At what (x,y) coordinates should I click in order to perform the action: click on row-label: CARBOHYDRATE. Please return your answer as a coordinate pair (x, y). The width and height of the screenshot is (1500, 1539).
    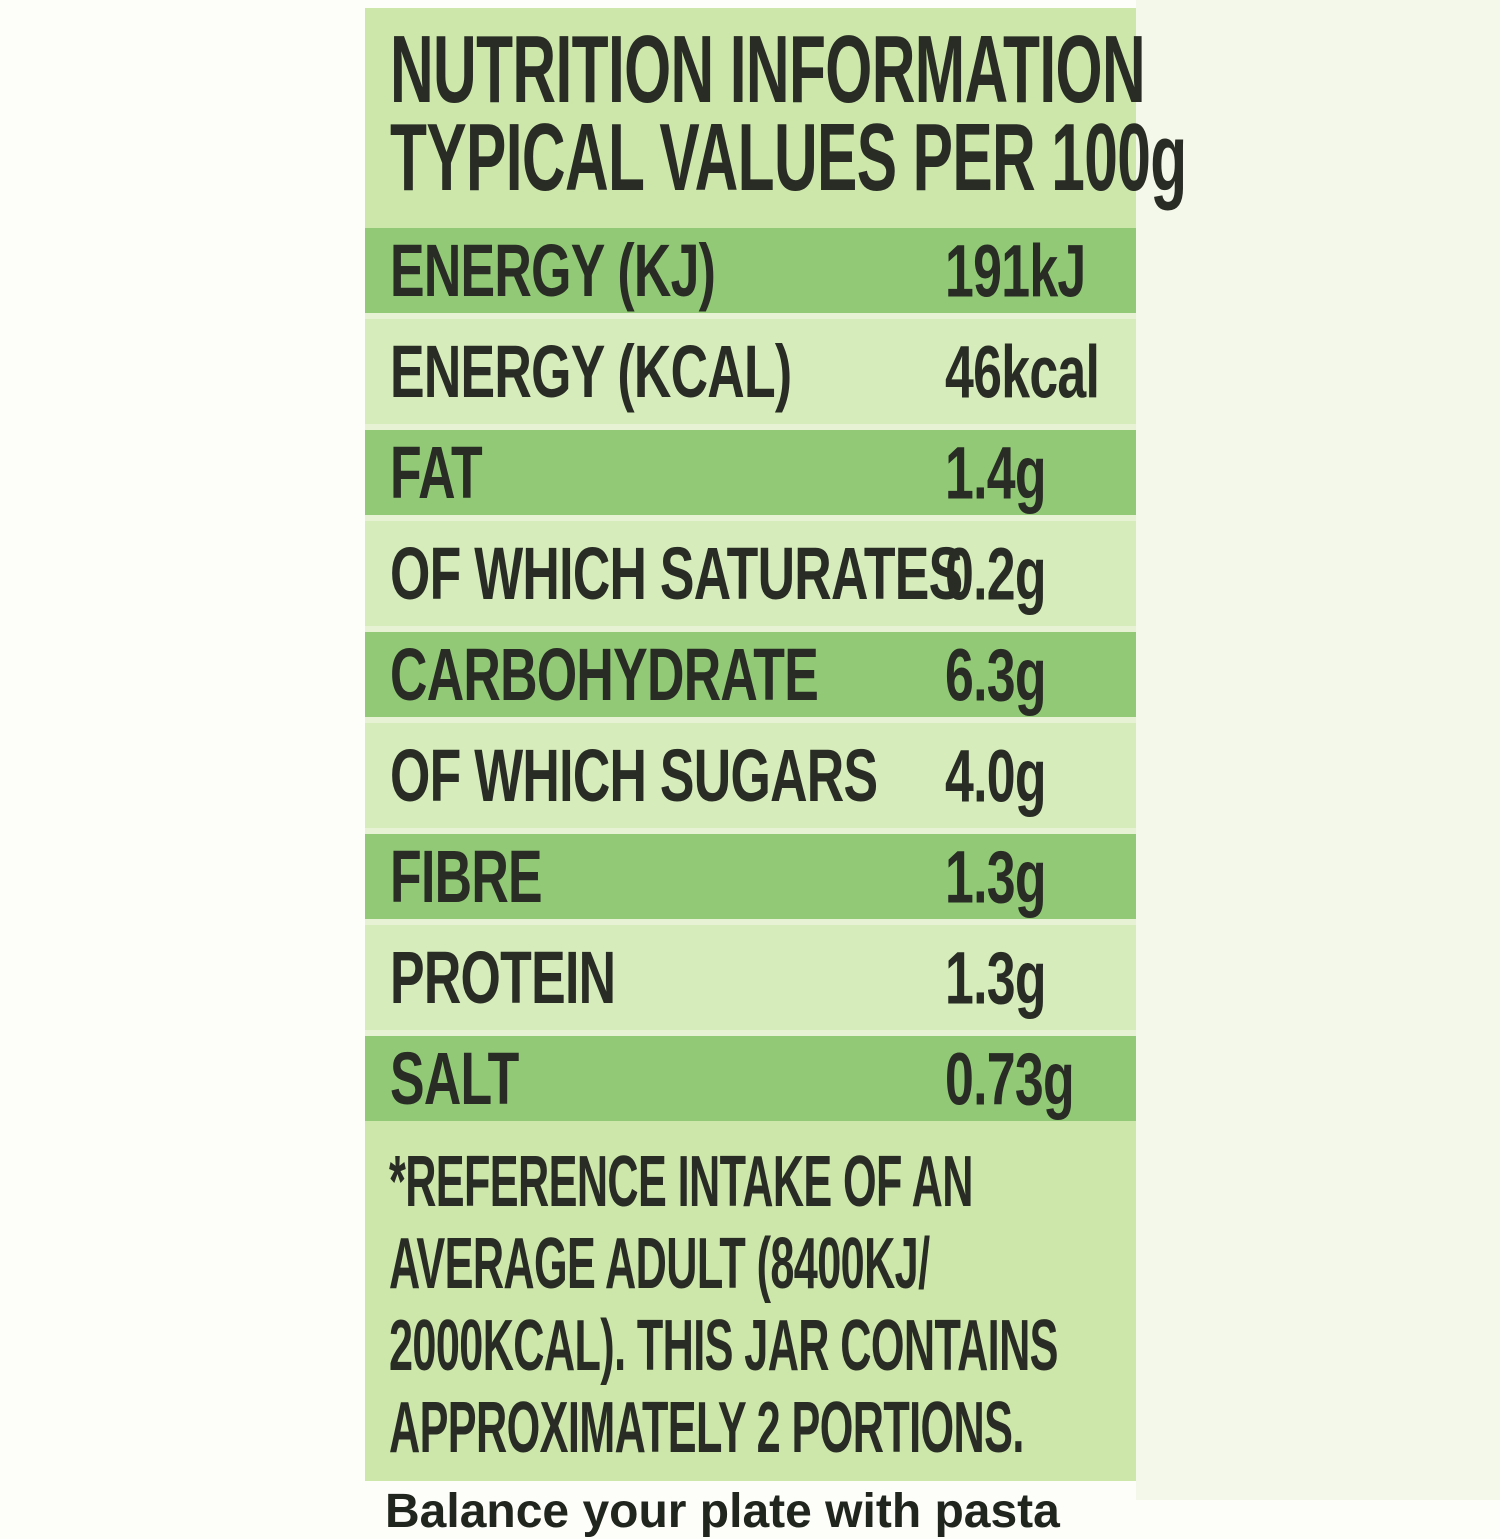
    Looking at the image, I should click on (604, 674).